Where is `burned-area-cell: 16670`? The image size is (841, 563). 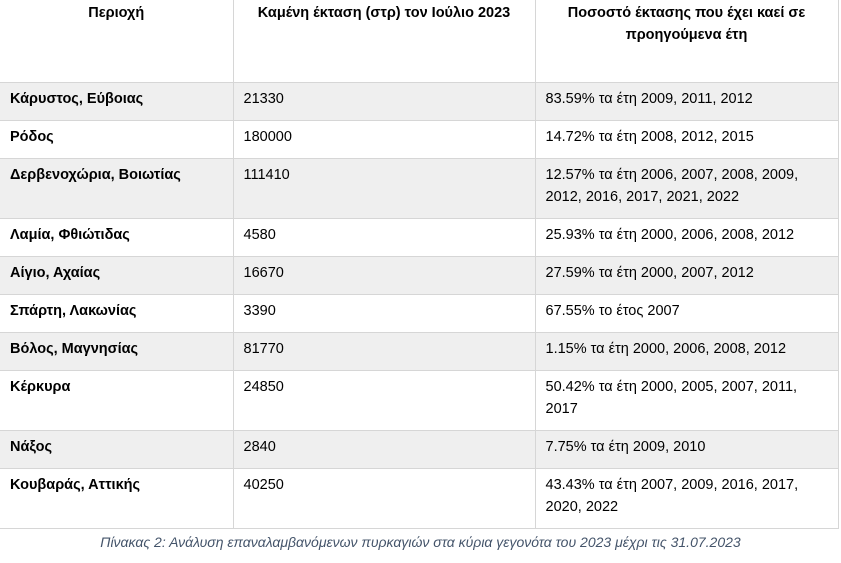 burned-area-cell: 16670 is located at coordinates (384, 275).